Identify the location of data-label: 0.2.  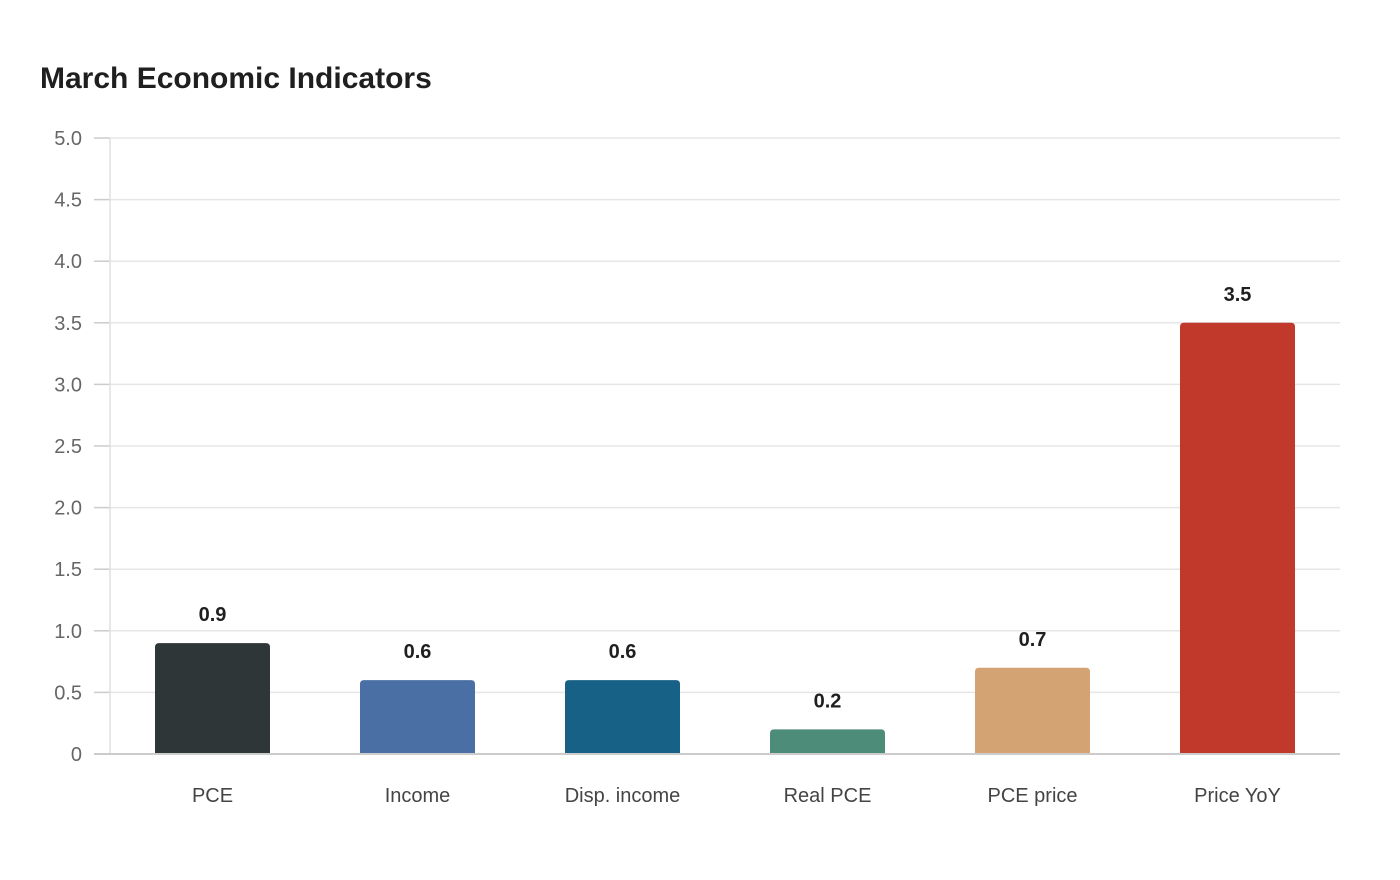
(828, 701).